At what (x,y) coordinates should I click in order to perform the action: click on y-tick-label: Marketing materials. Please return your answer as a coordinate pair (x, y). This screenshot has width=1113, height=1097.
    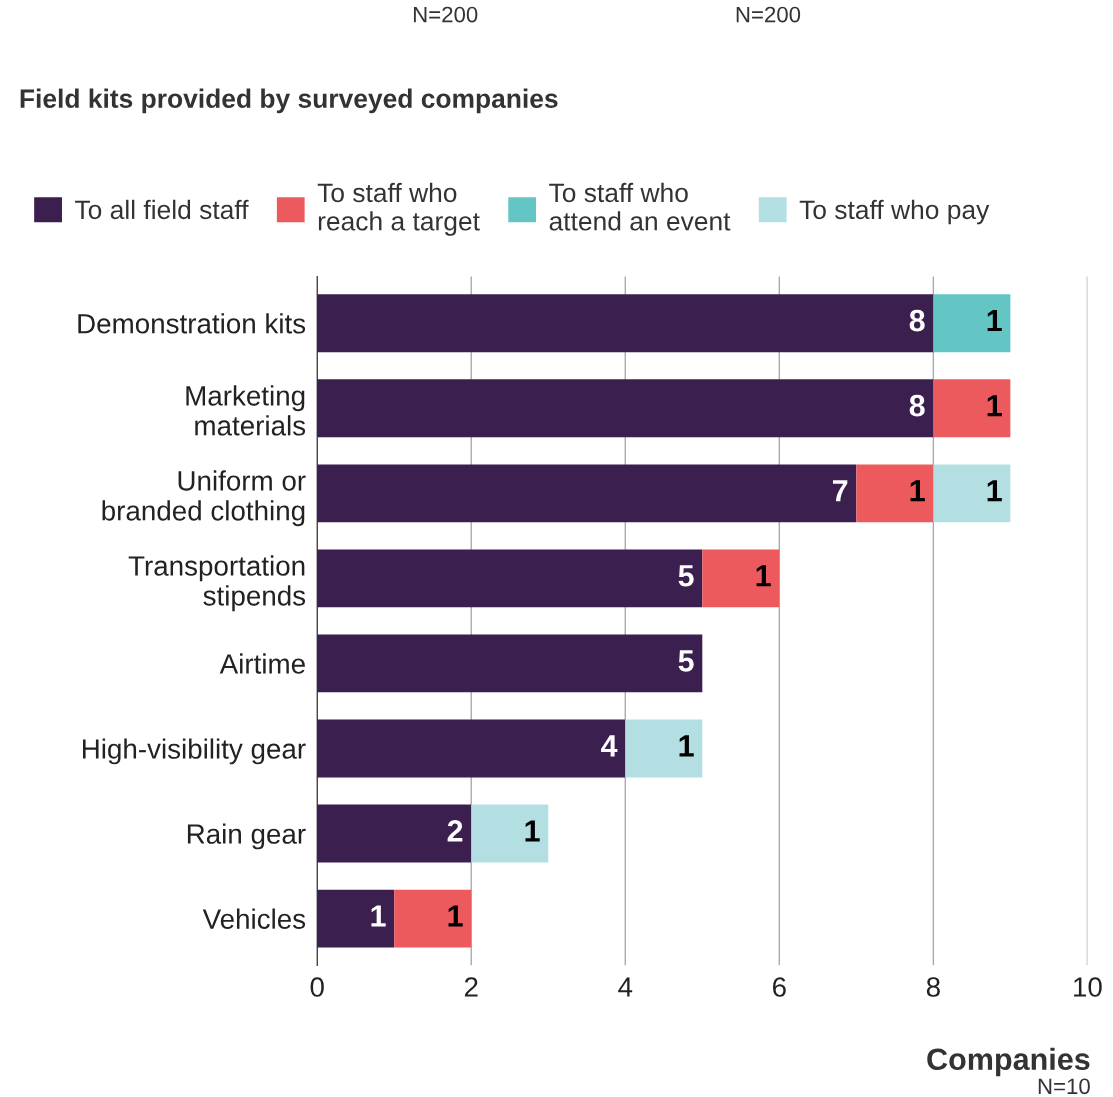
    Looking at the image, I should click on (246, 410).